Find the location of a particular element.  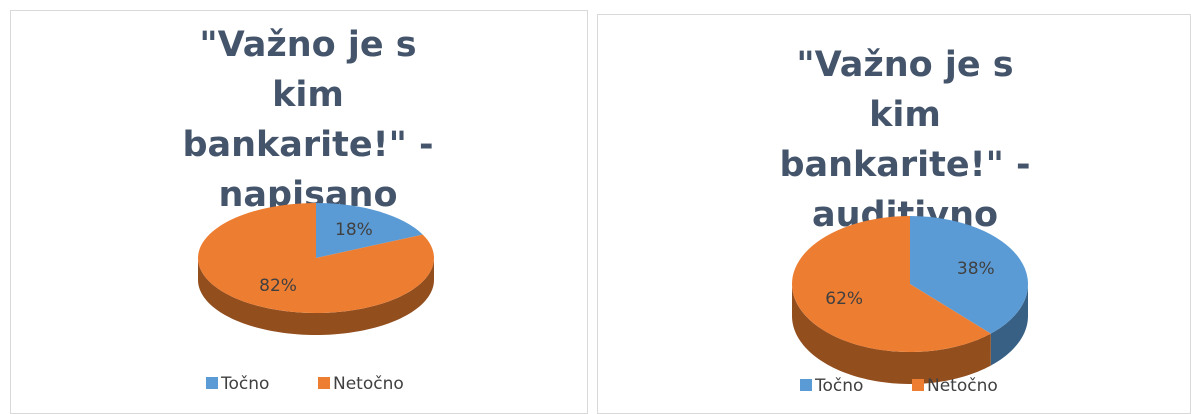

data-label: 82% is located at coordinates (278, 286).